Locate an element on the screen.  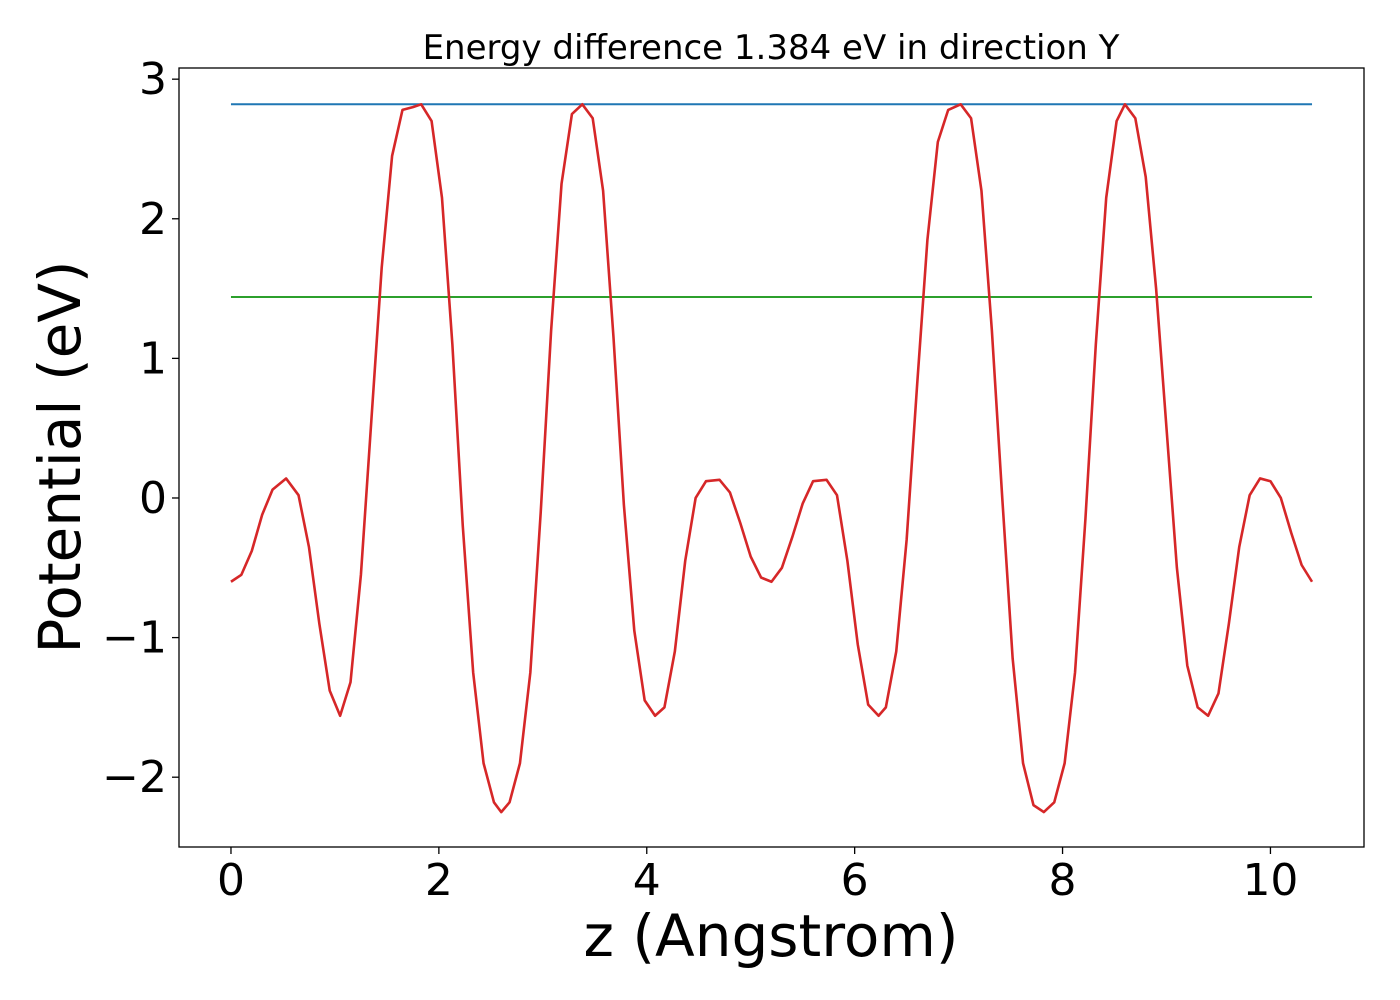
y-tick-label: 1 is located at coordinates (153, 358).